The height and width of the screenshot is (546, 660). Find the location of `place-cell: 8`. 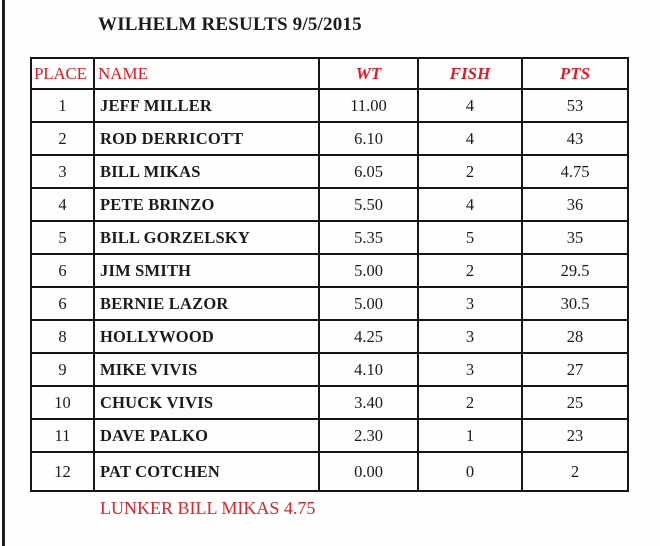

place-cell: 8 is located at coordinates (63, 336).